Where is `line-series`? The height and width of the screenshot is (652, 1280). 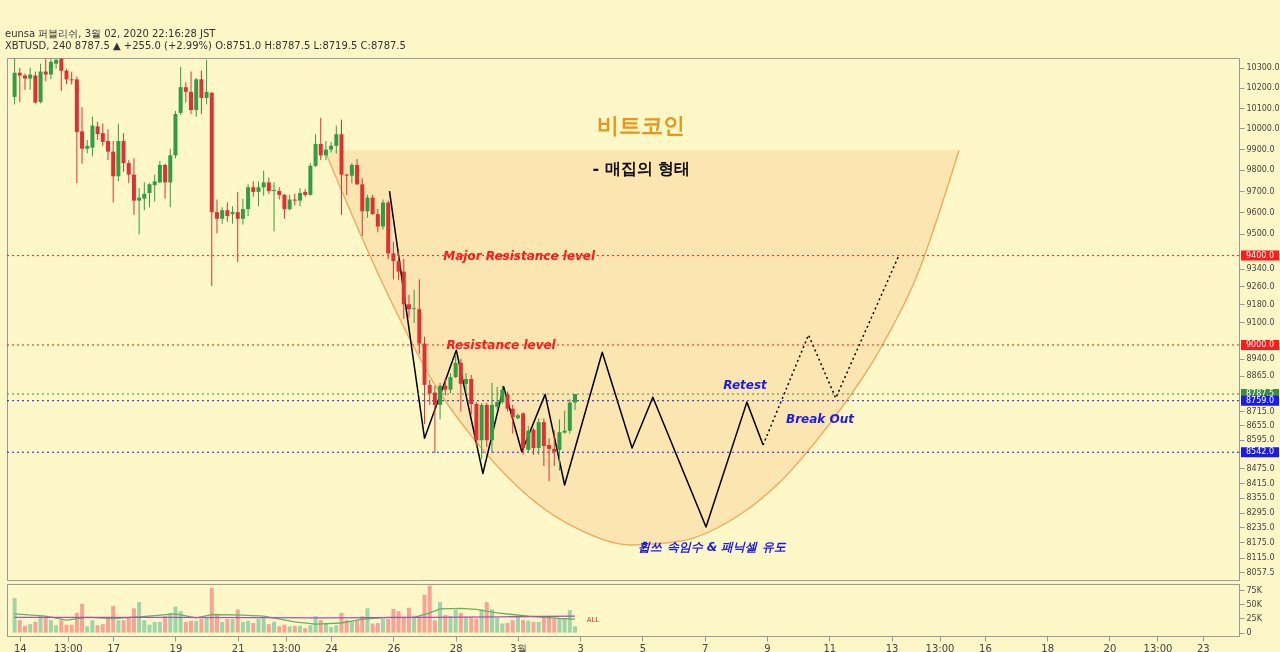 line-series is located at coordinates (294, 616).